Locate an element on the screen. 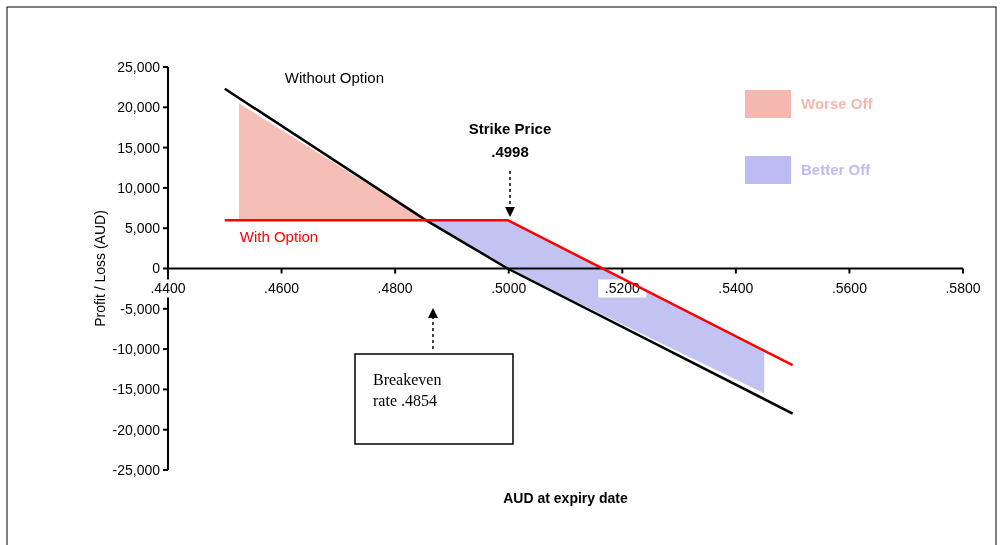 The height and width of the screenshot is (545, 1003). x-tick-label: .4400 is located at coordinates (168, 288).